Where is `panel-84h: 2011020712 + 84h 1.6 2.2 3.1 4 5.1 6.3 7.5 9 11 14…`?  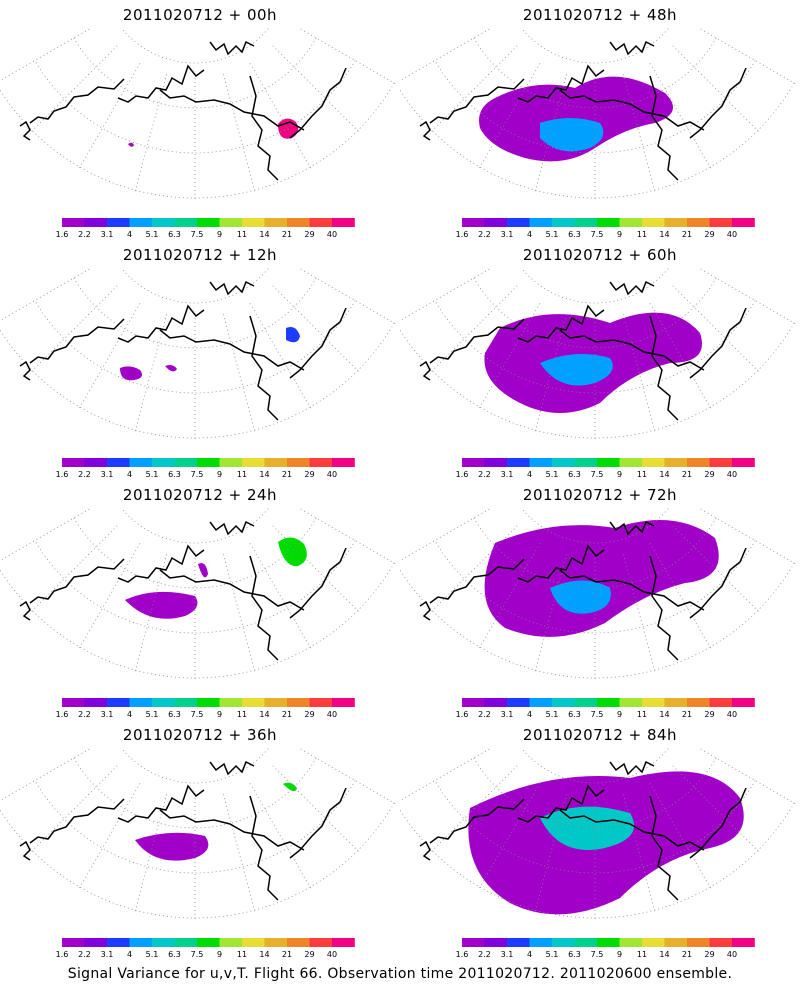
panel-84h: 2011020712 + 84h 1.6 2.2 3.1 4 5.1 6.3 7.5 9 11 14… is located at coordinates (600, 840).